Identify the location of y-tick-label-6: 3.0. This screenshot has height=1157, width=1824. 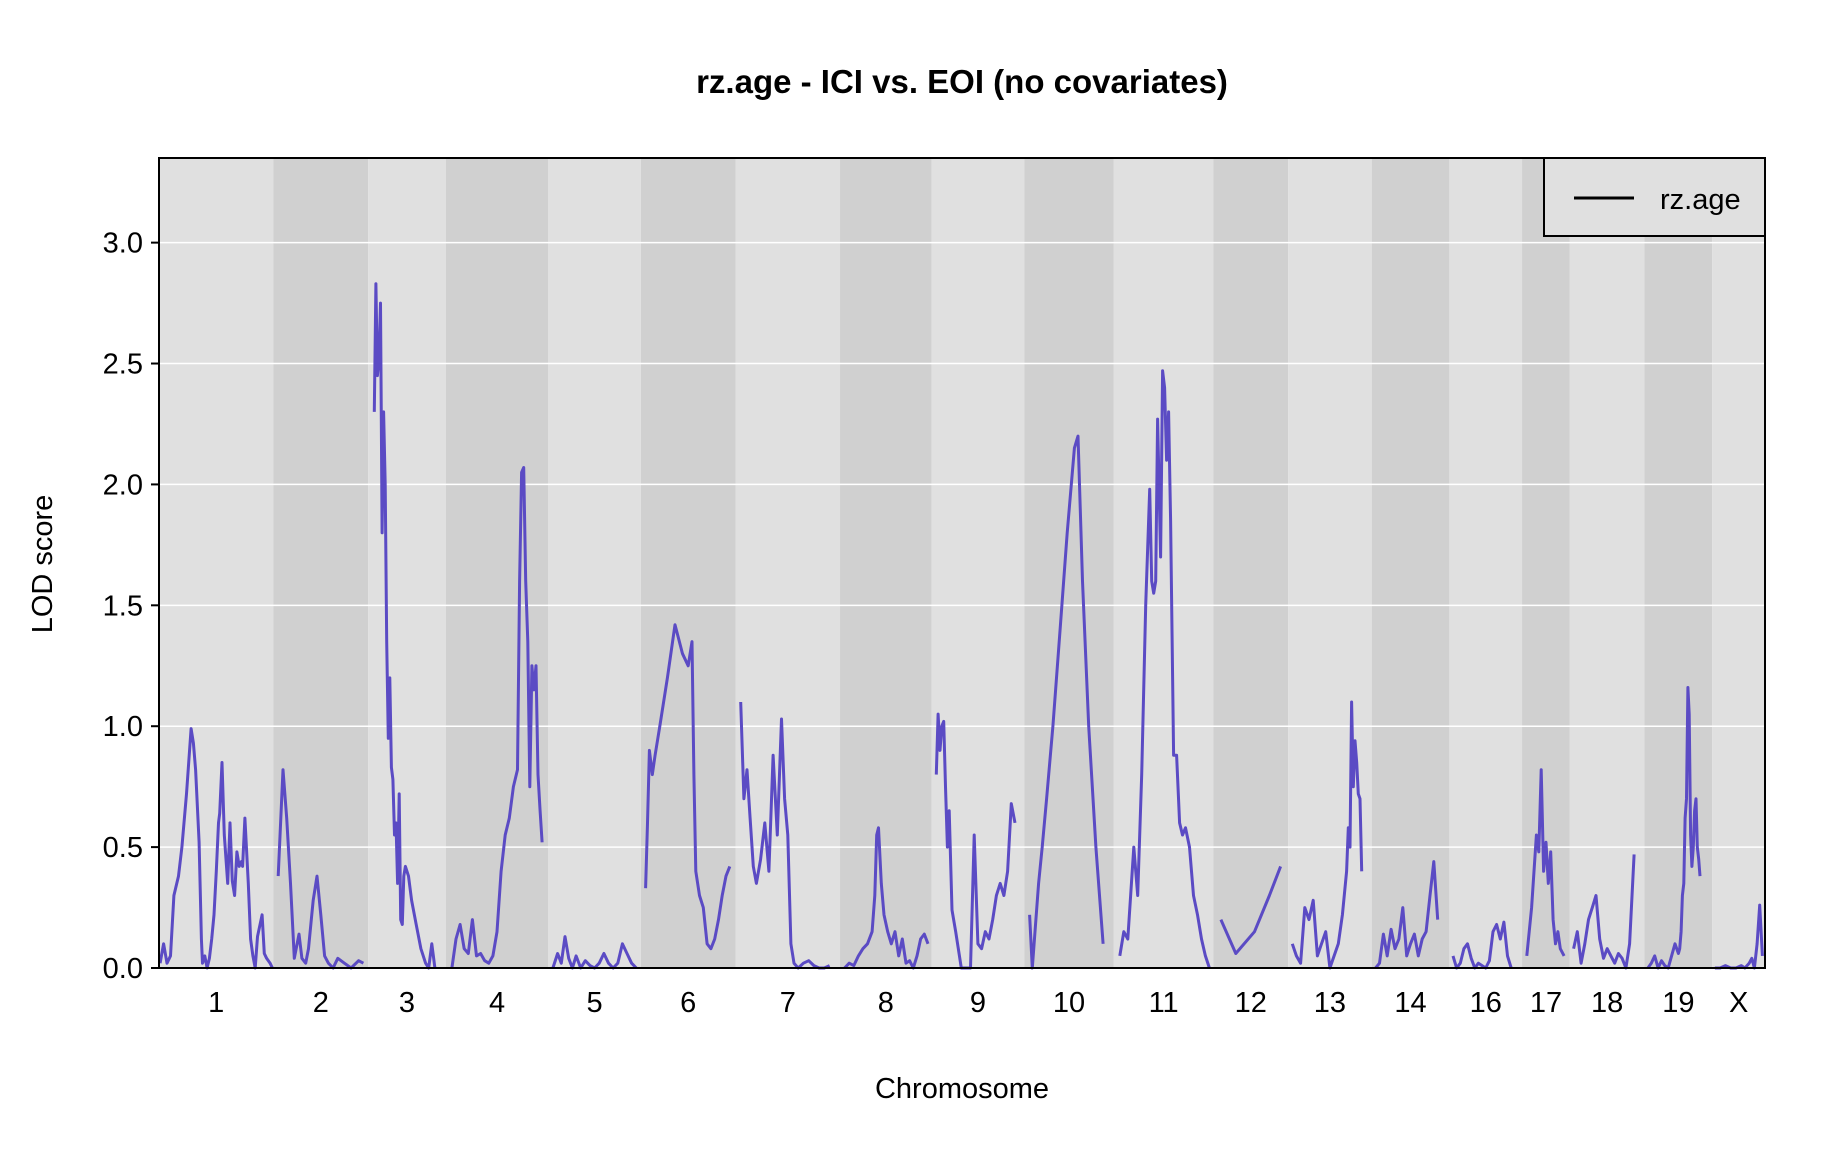
(123, 244).